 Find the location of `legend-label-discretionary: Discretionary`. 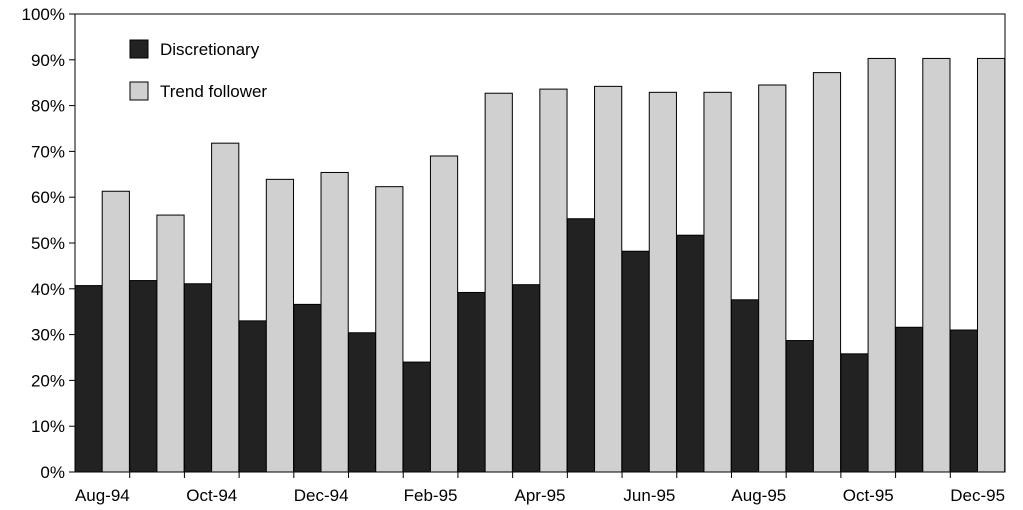

legend-label-discretionary: Discretionary is located at coordinates (210, 49).